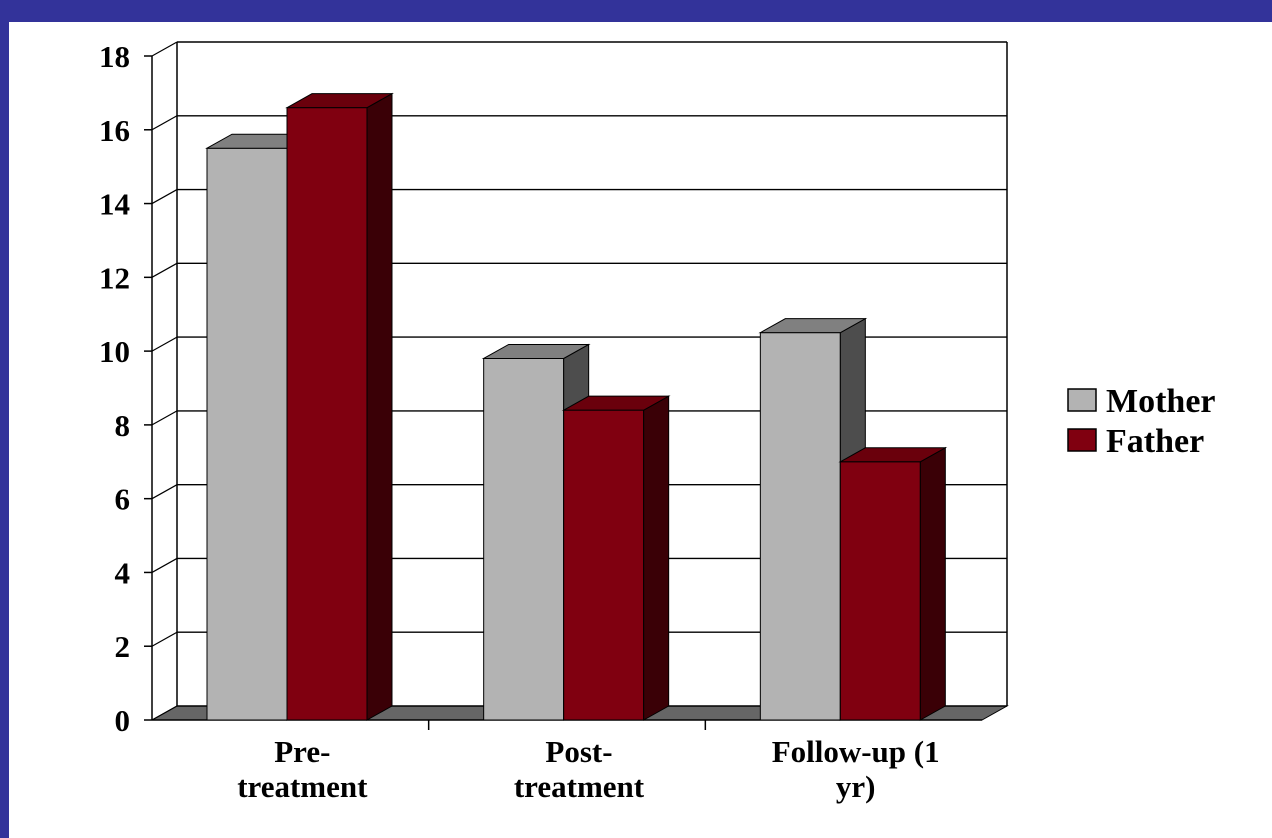  I want to click on y-tick-label: 4, so click(123, 572).